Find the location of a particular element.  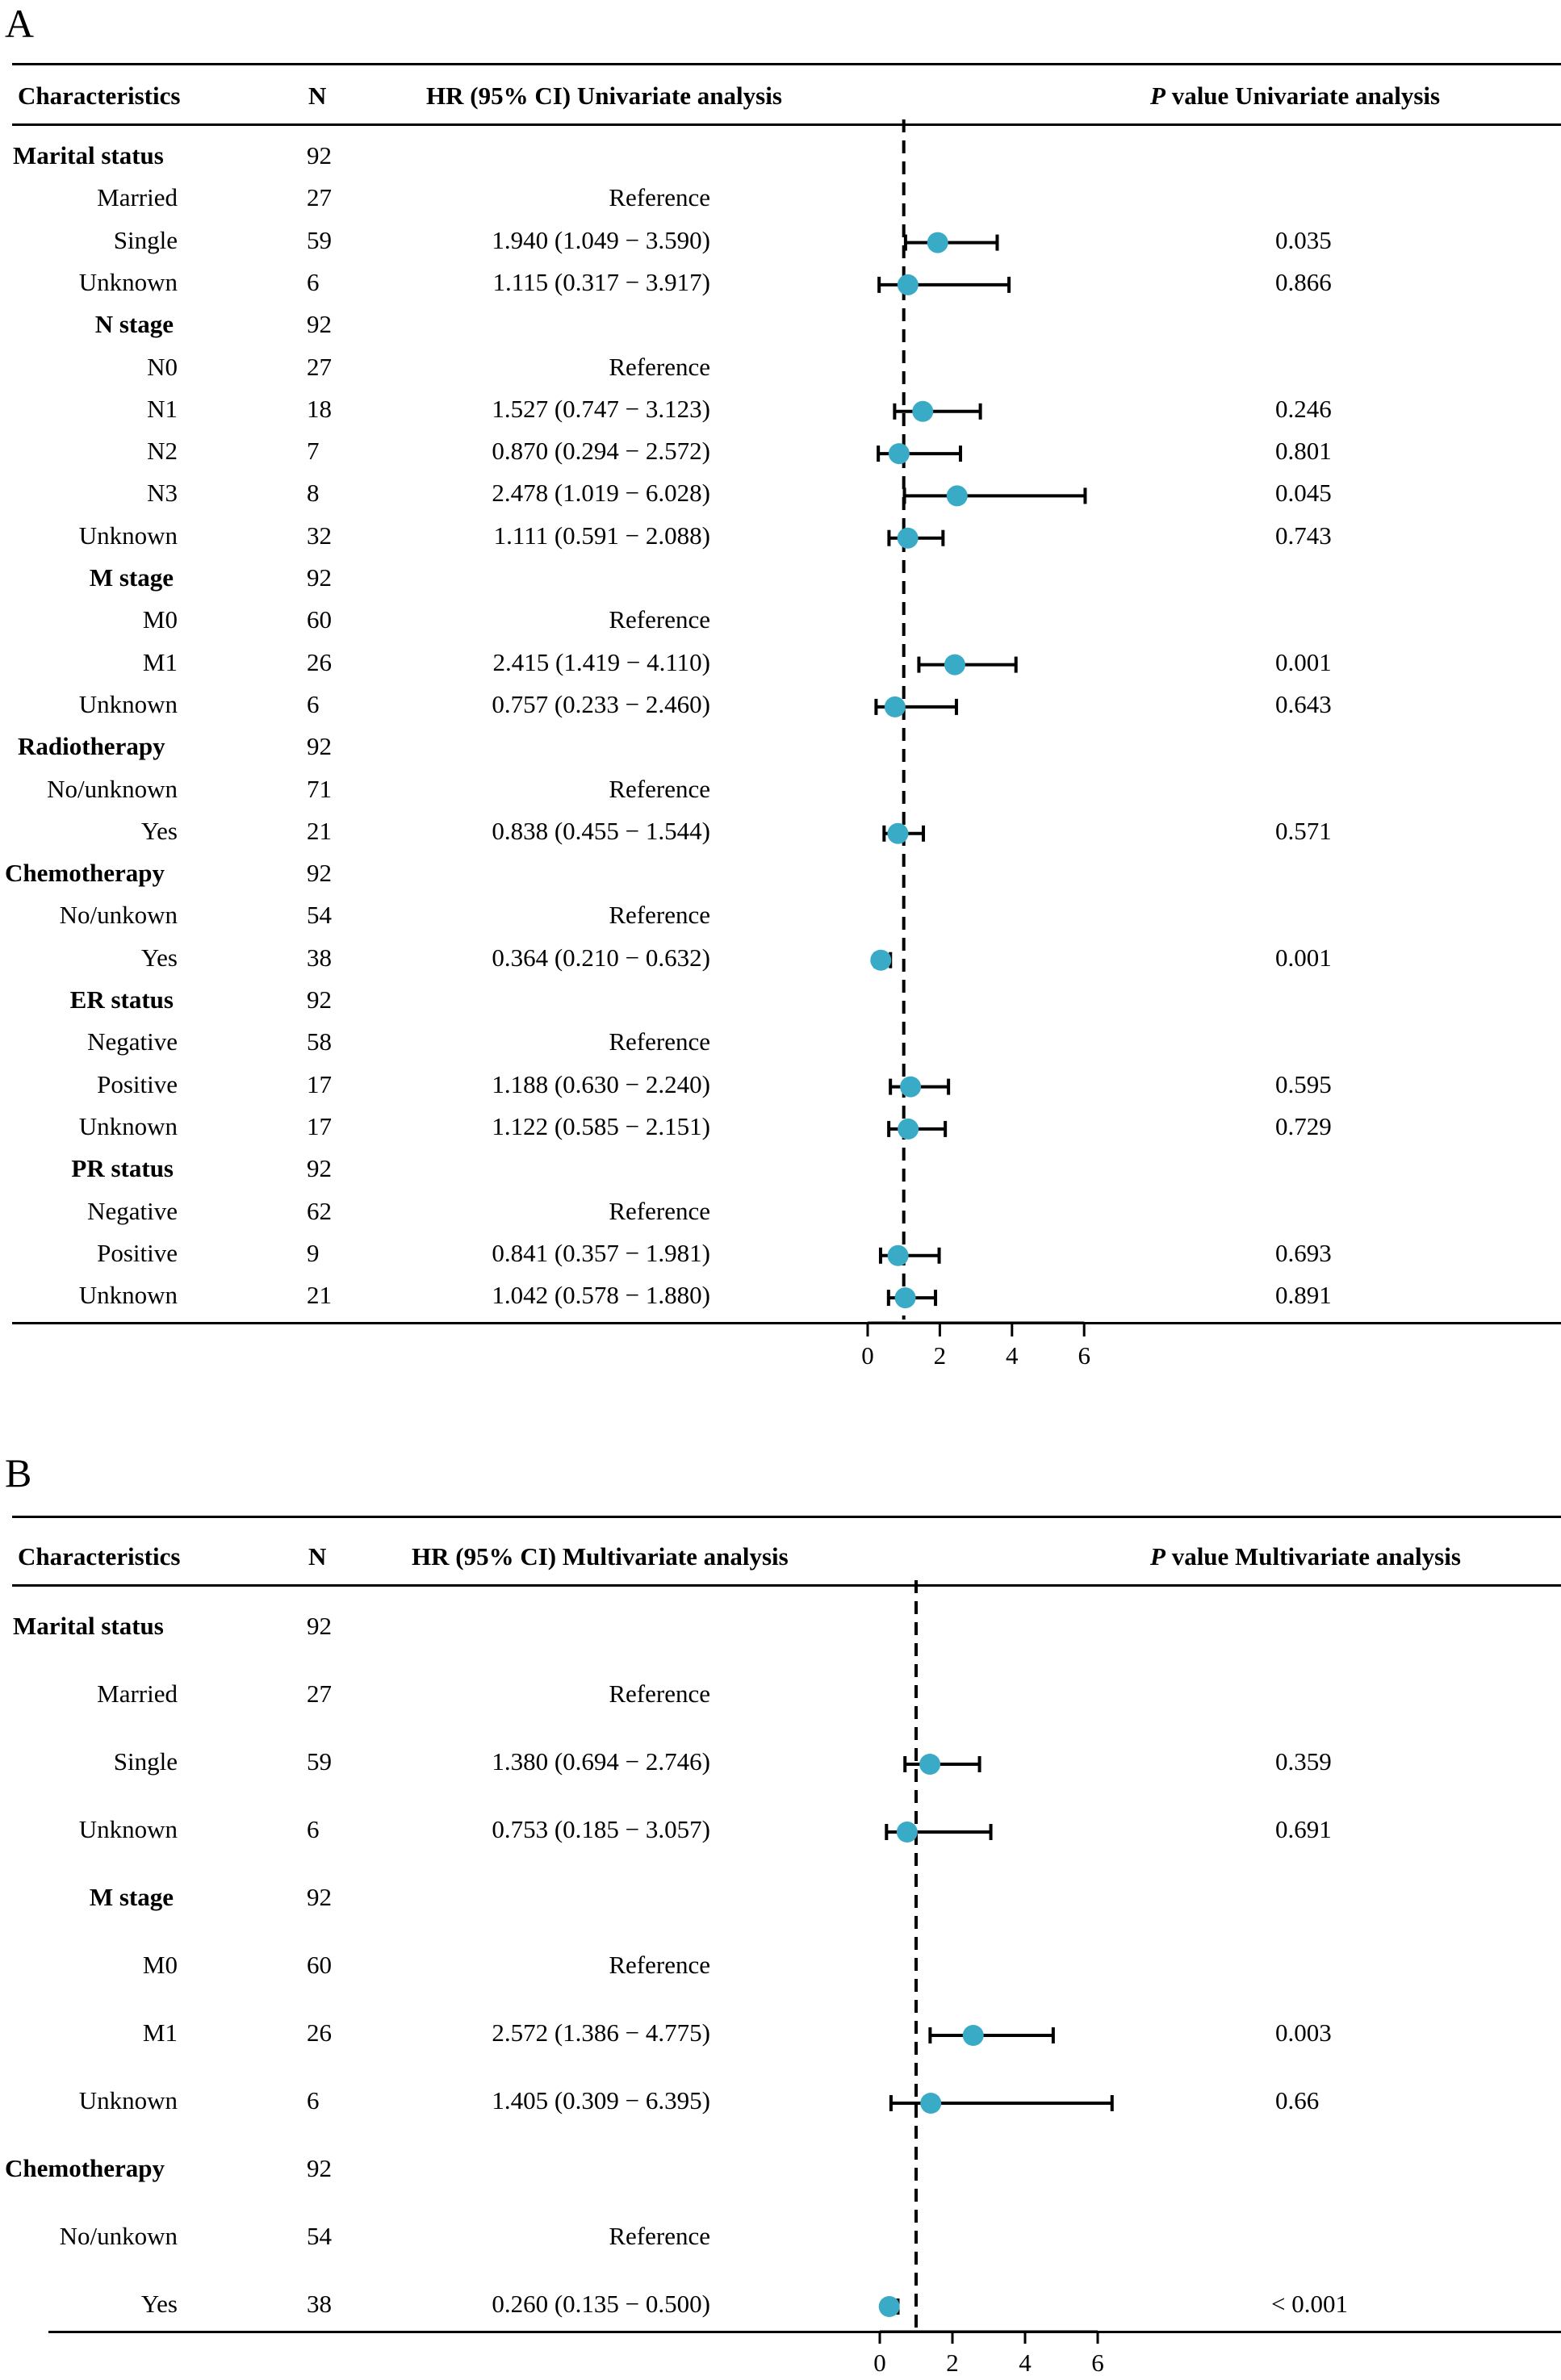

p-value: 0.866 is located at coordinates (1303, 281).